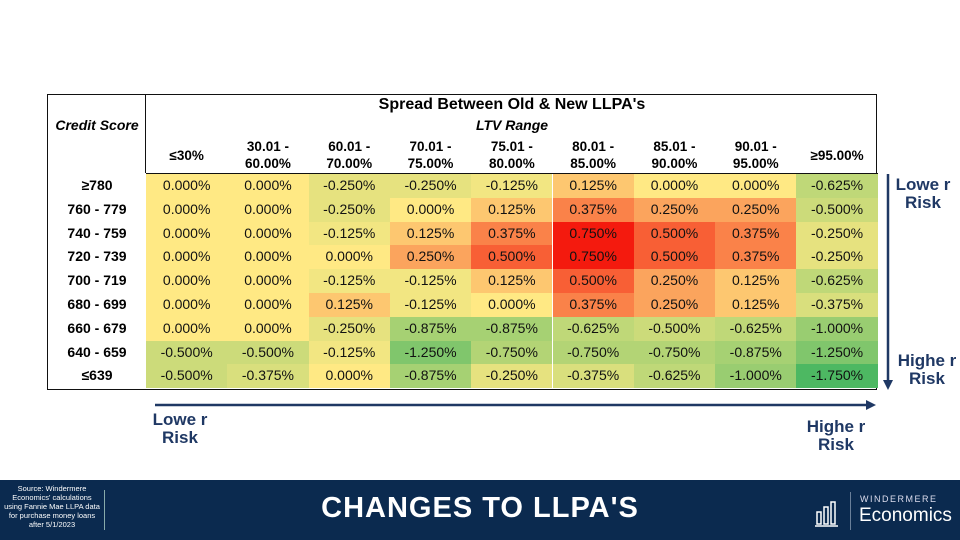 The height and width of the screenshot is (540, 960). What do you see at coordinates (888, 385) in the screenshot?
I see `vertical-arrow-head` at bounding box center [888, 385].